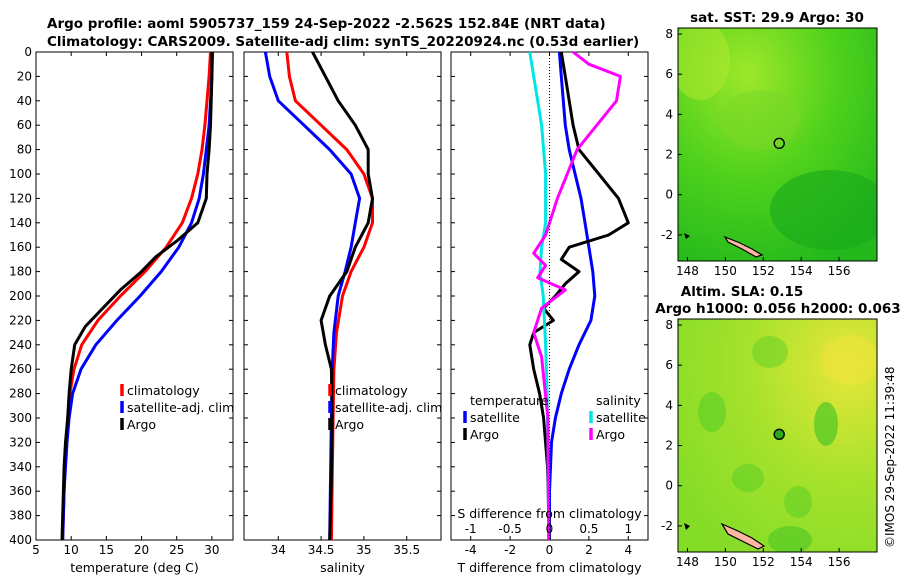 The width and height of the screenshot is (900, 580). What do you see at coordinates (628, 529) in the screenshot?
I see `x2-tick-label: 1` at bounding box center [628, 529].